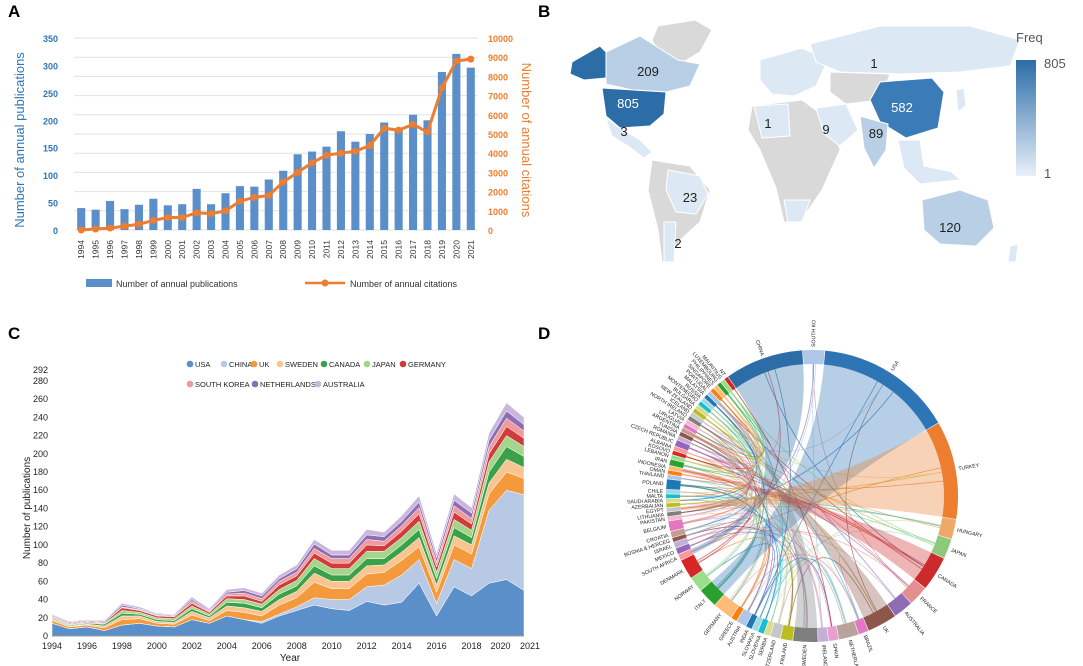 This screenshot has width=1083, height=666. What do you see at coordinates (764, 646) in the screenshot?
I see `d-country-label: SERBIA` at bounding box center [764, 646].